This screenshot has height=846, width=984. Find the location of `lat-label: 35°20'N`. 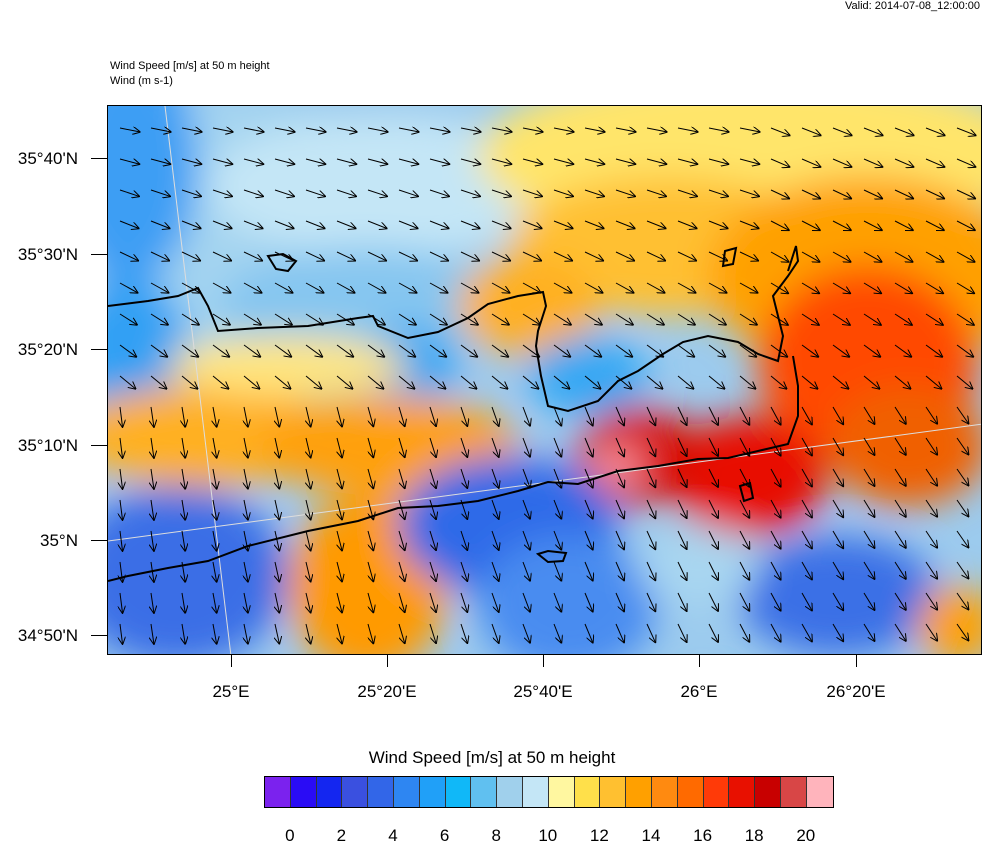

lat-label: 35°20'N is located at coordinates (47, 349).